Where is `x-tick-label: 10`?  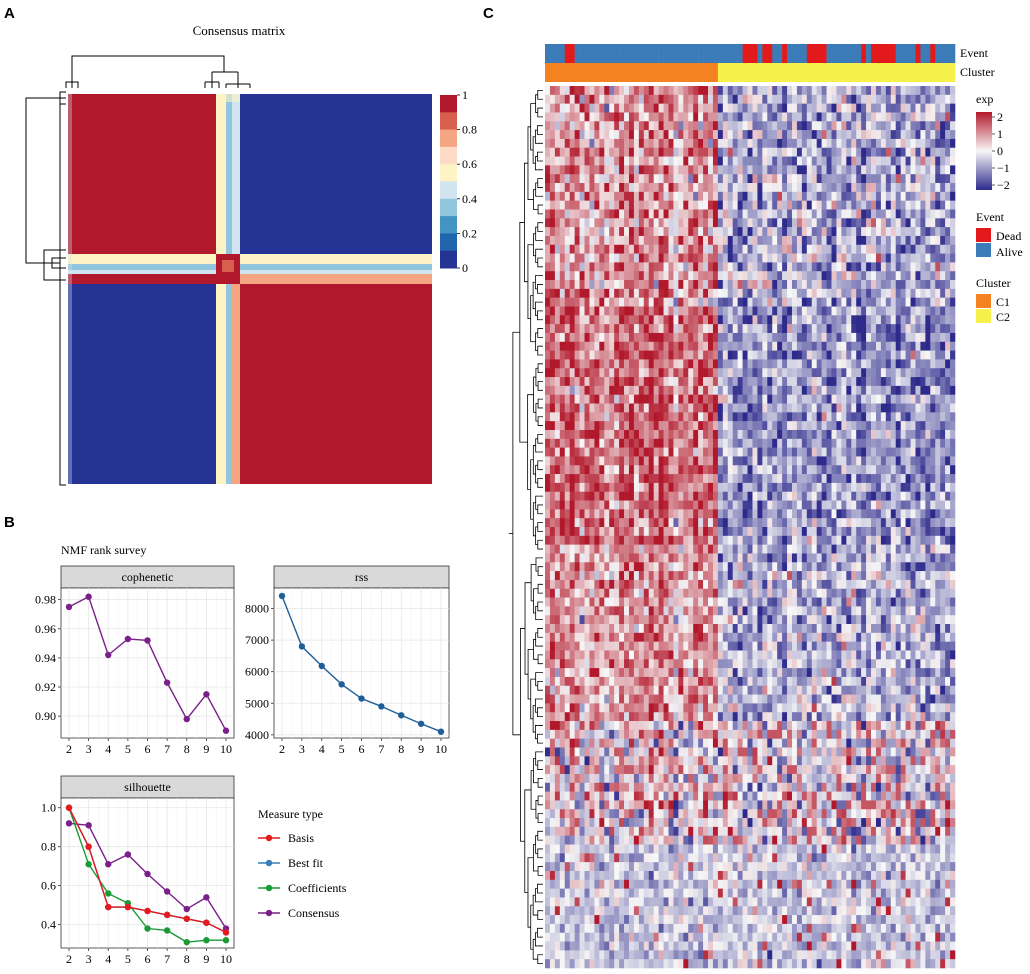
x-tick-label: 10 is located at coordinates (441, 749).